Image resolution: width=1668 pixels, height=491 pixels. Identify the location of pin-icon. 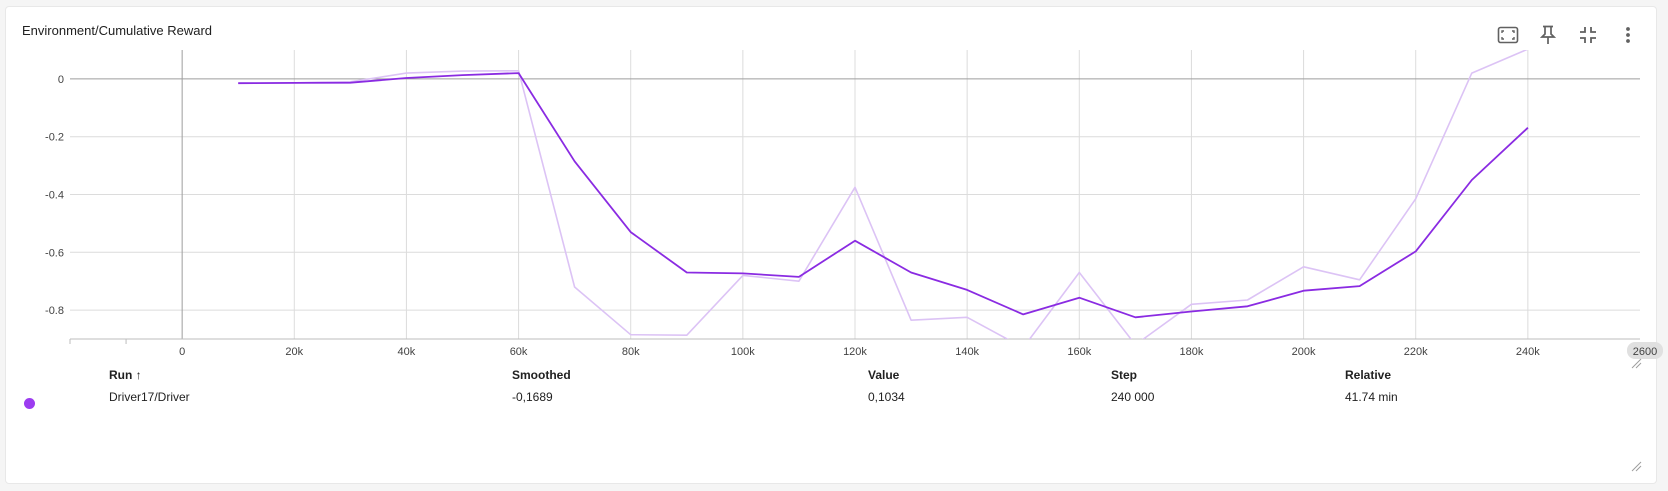
(1548, 34).